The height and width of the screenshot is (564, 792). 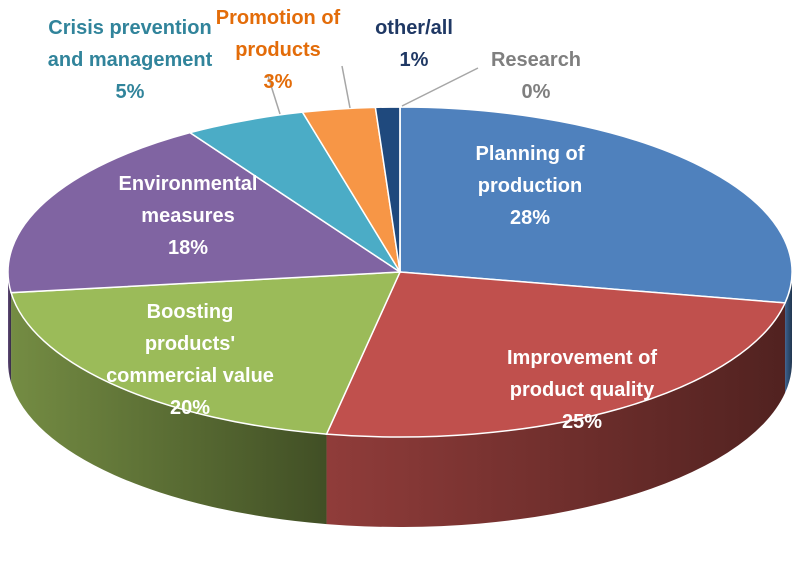 I want to click on slice-label: Crisis prevention and management 5%, so click(x=130, y=60).